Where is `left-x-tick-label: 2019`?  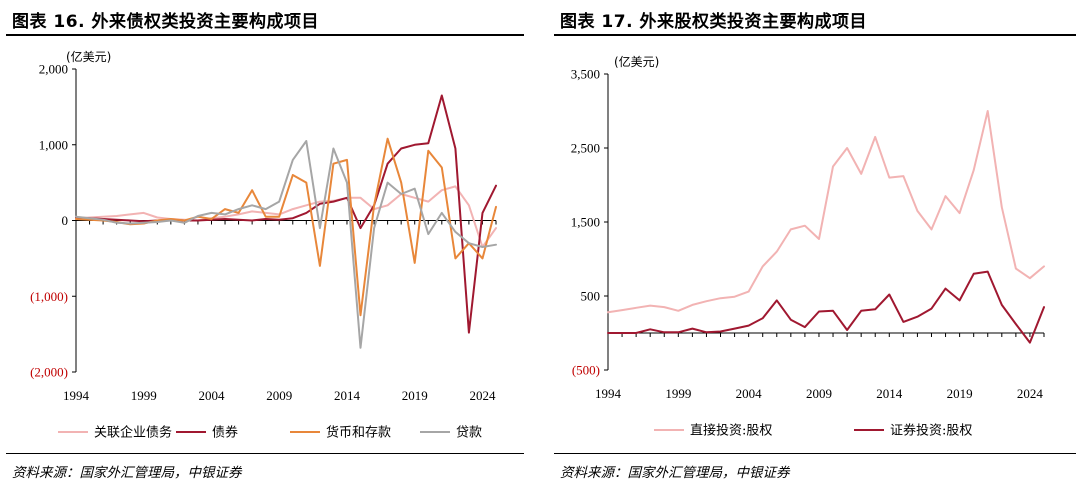
left-x-tick-label: 2019 is located at coordinates (415, 395).